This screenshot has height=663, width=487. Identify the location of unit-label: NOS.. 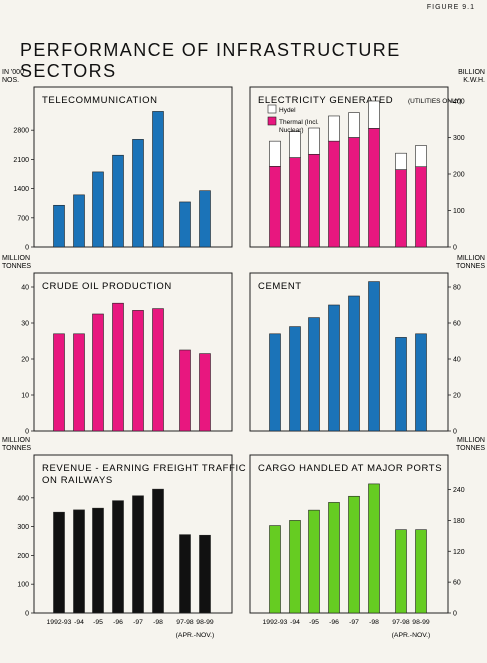
(10, 80).